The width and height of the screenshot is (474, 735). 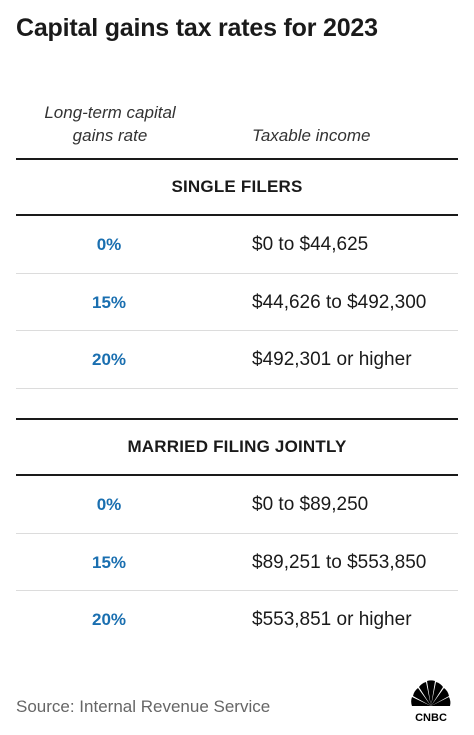 I want to click on rate-column-header: Long-term capital gains rate, so click(x=110, y=124).